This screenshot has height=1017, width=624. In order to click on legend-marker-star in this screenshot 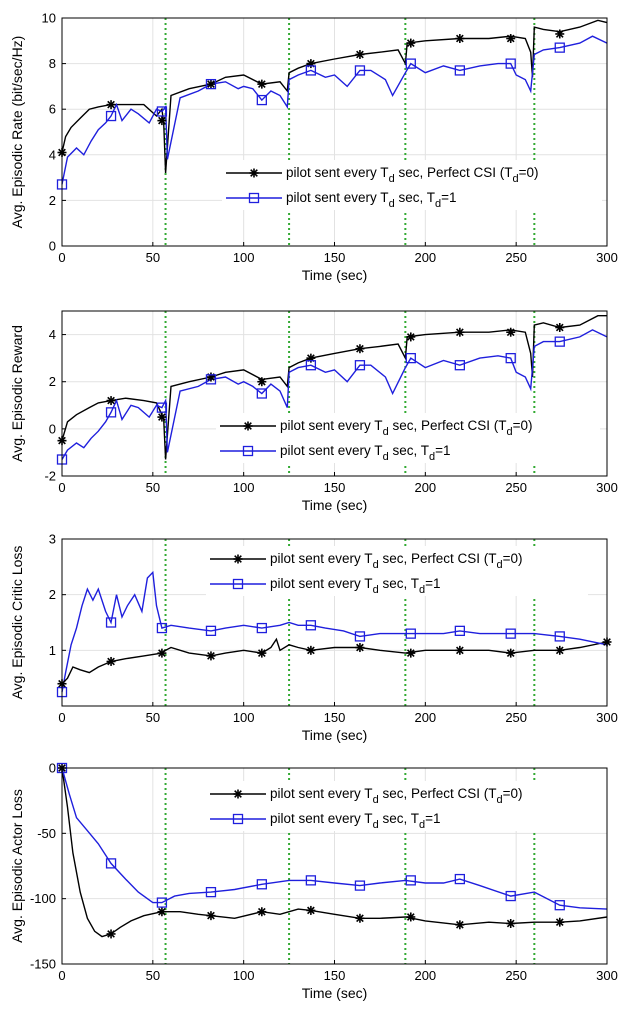, I will do `click(254, 173)`.